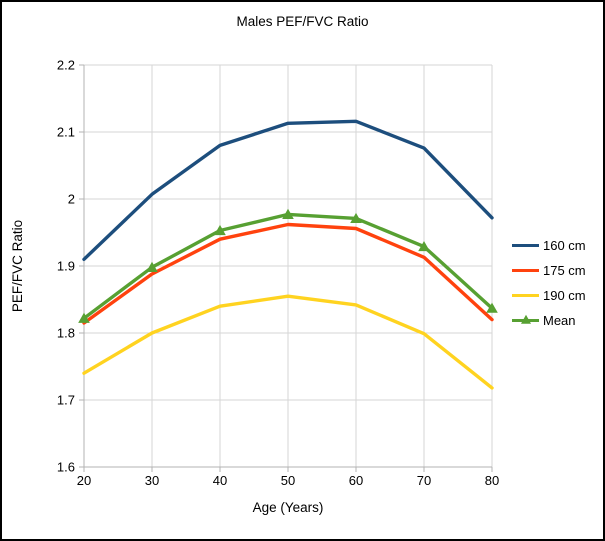 The image size is (605, 541). Describe the element at coordinates (66, 400) in the screenshot. I see `y-tick-label: 1.7` at that location.